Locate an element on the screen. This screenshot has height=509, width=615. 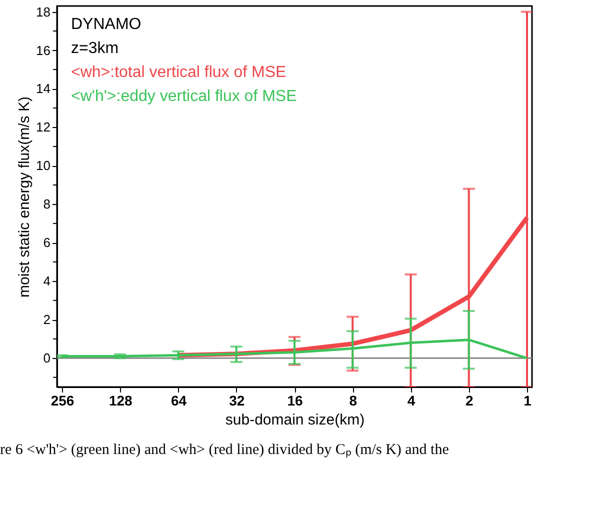
x-tick-label: 1 is located at coordinates (528, 400).